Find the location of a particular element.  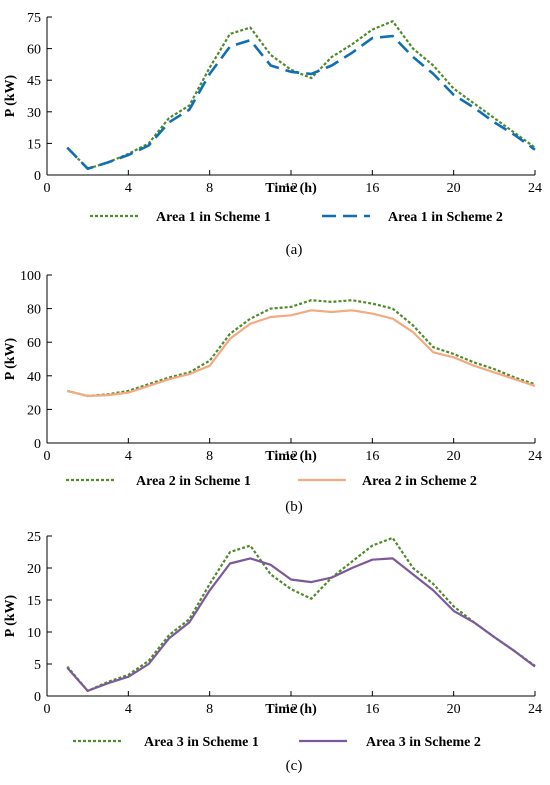

y-tick-label: 40 is located at coordinates (34, 377).